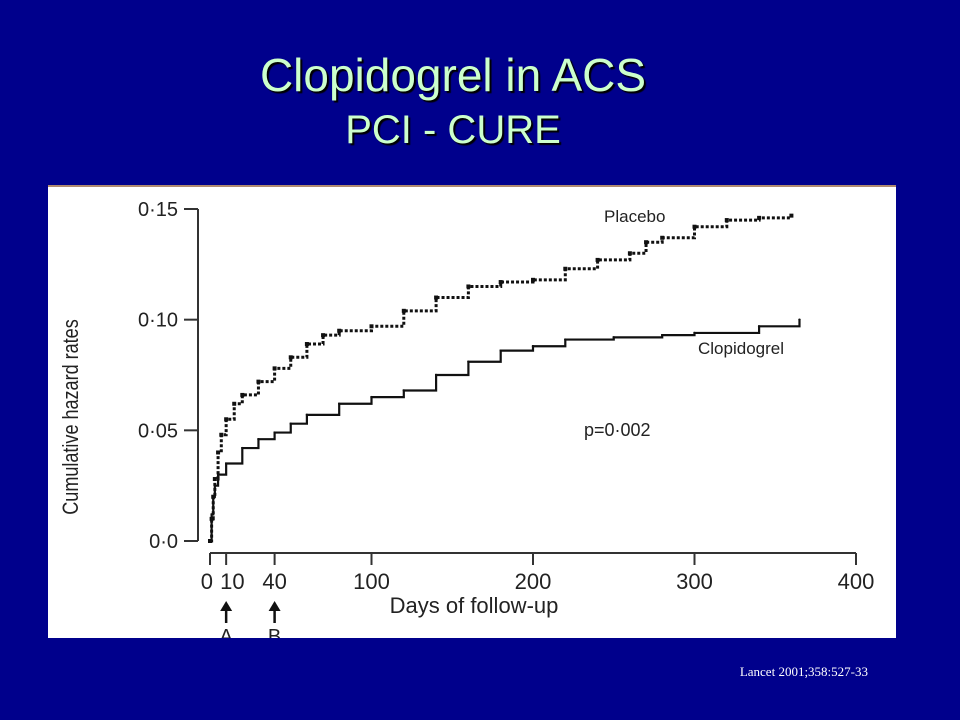 Image resolution: width=960 pixels, height=720 pixels. I want to click on x-tick-label: 0, so click(207, 581).